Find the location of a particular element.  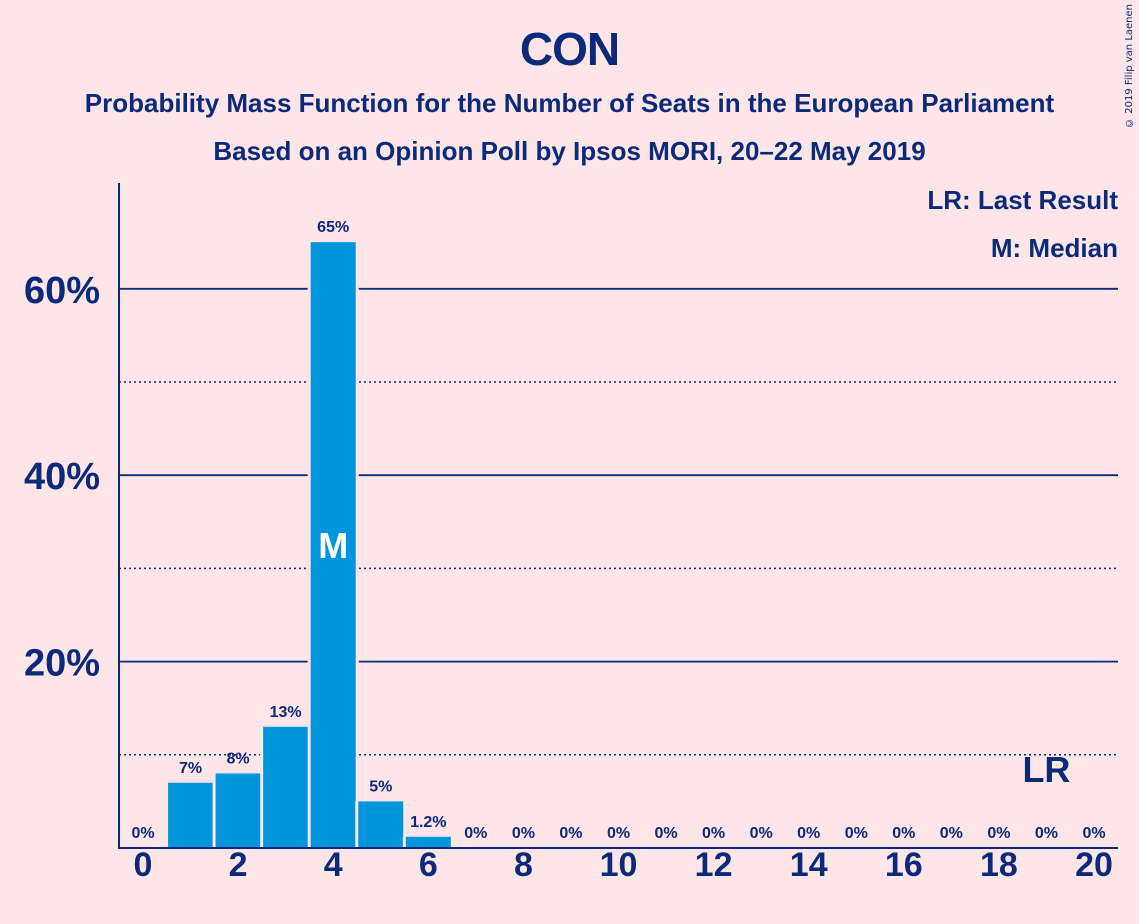

legend-median: M: Median is located at coordinates (1054, 248).